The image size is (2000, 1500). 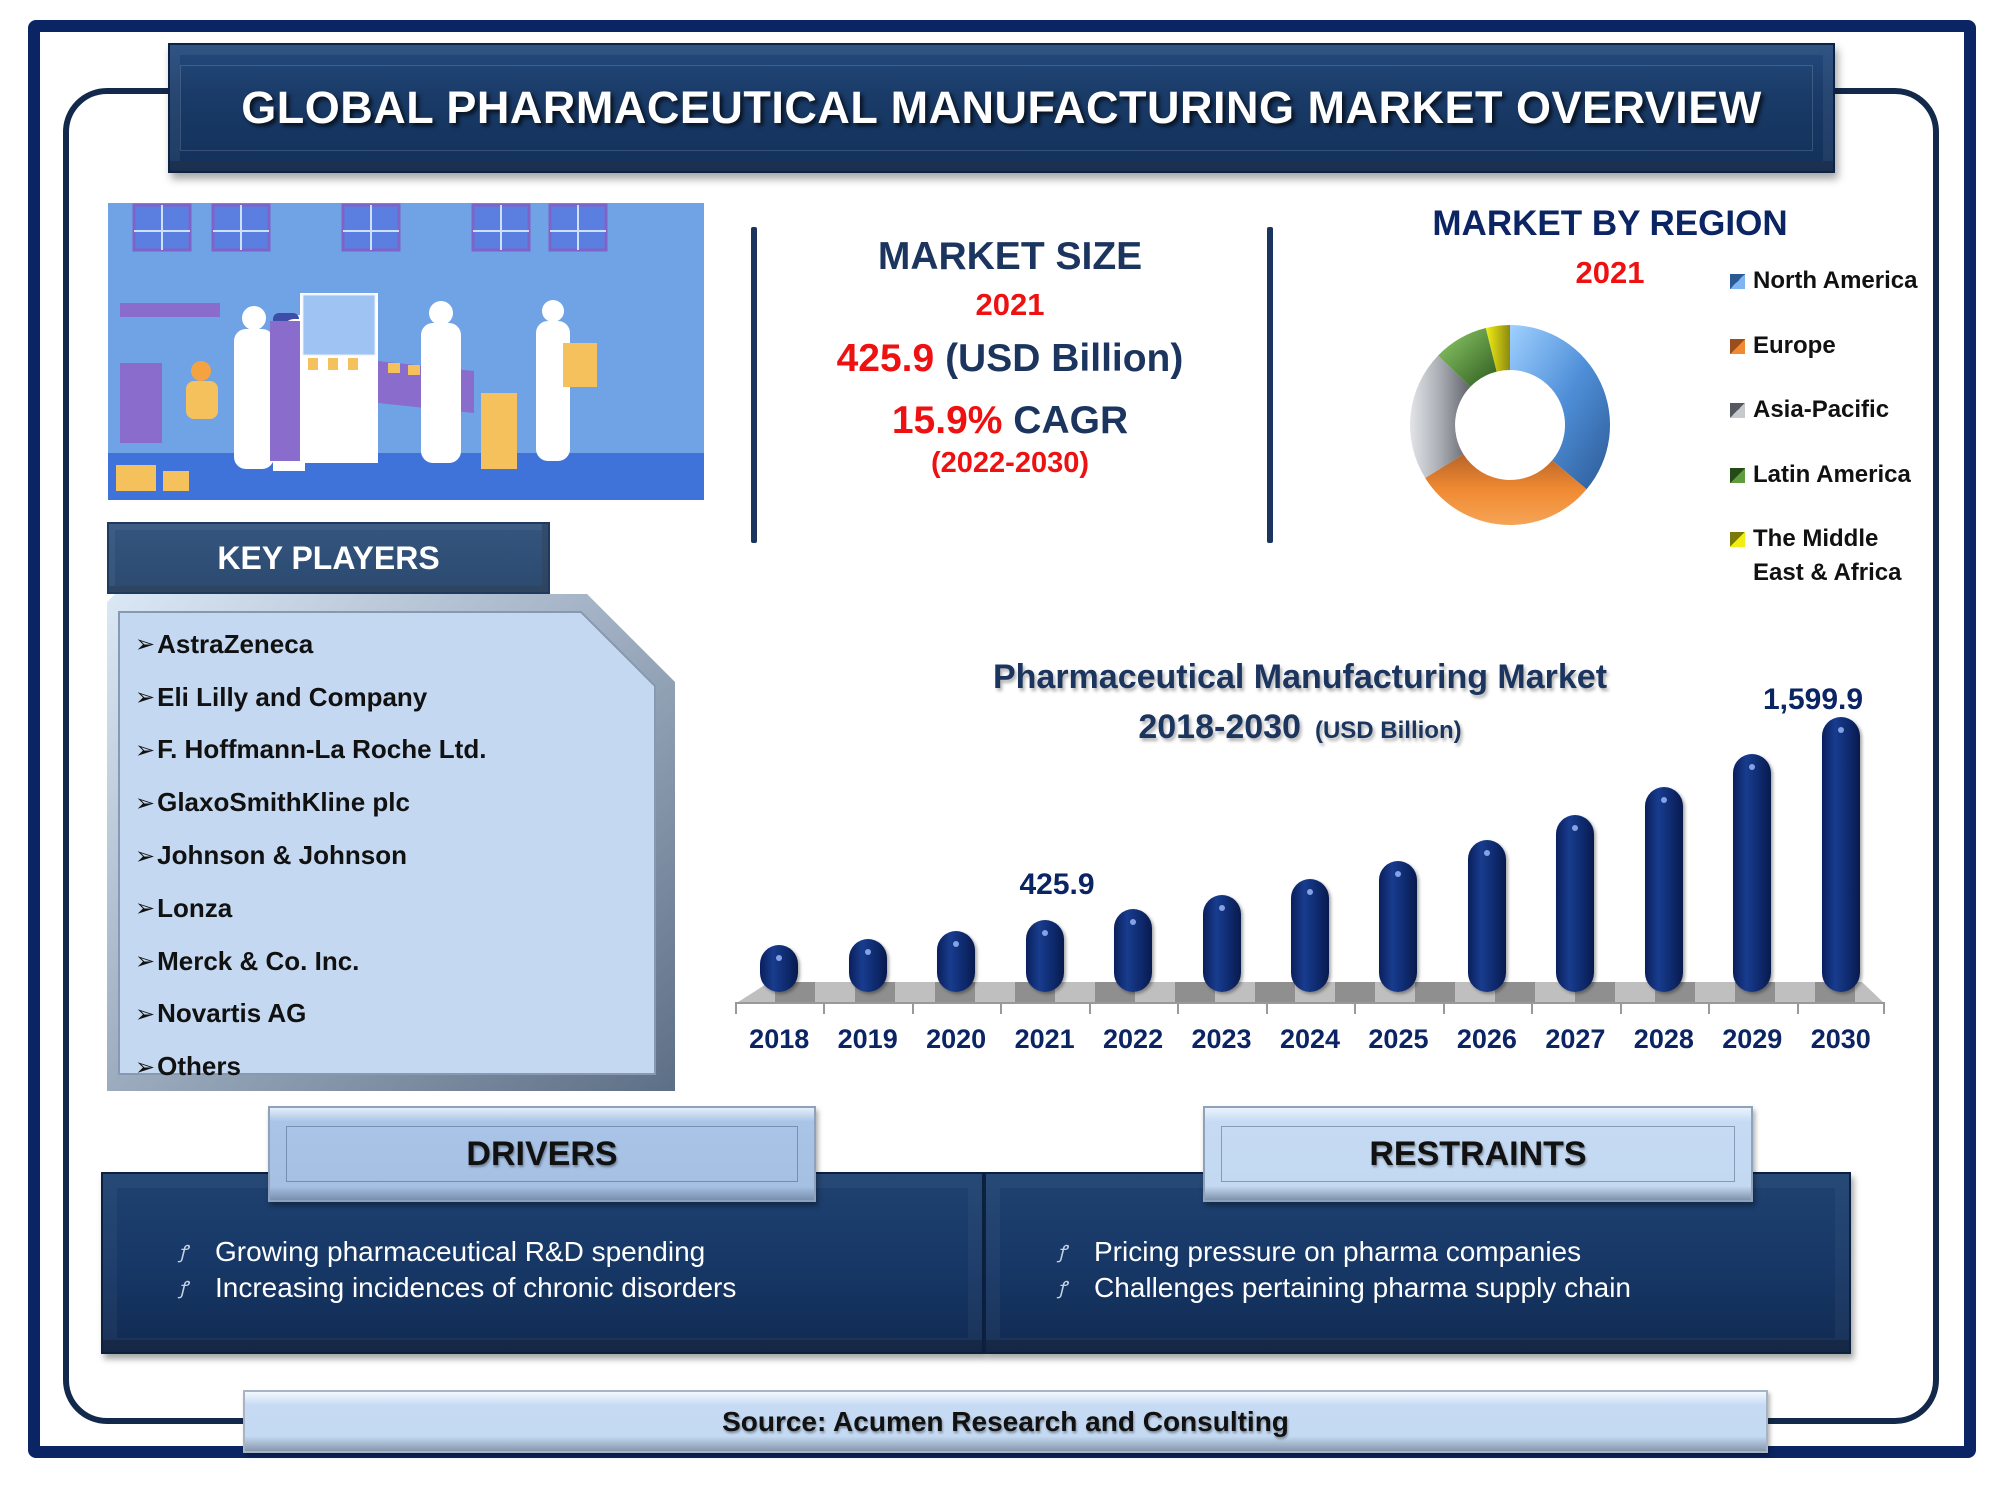 I want to click on key-players-title: KEY PLAYERS, so click(x=328, y=557).